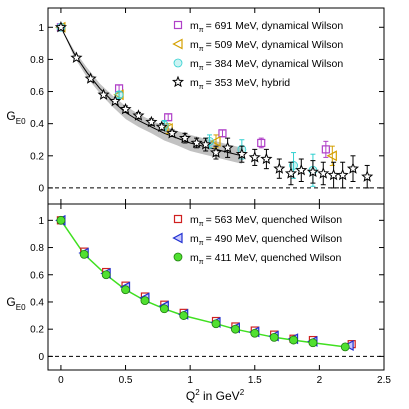 Image resolution: width=409 pixels, height=409 pixels. I want to click on x-tick-label: 0.5, so click(126, 380).